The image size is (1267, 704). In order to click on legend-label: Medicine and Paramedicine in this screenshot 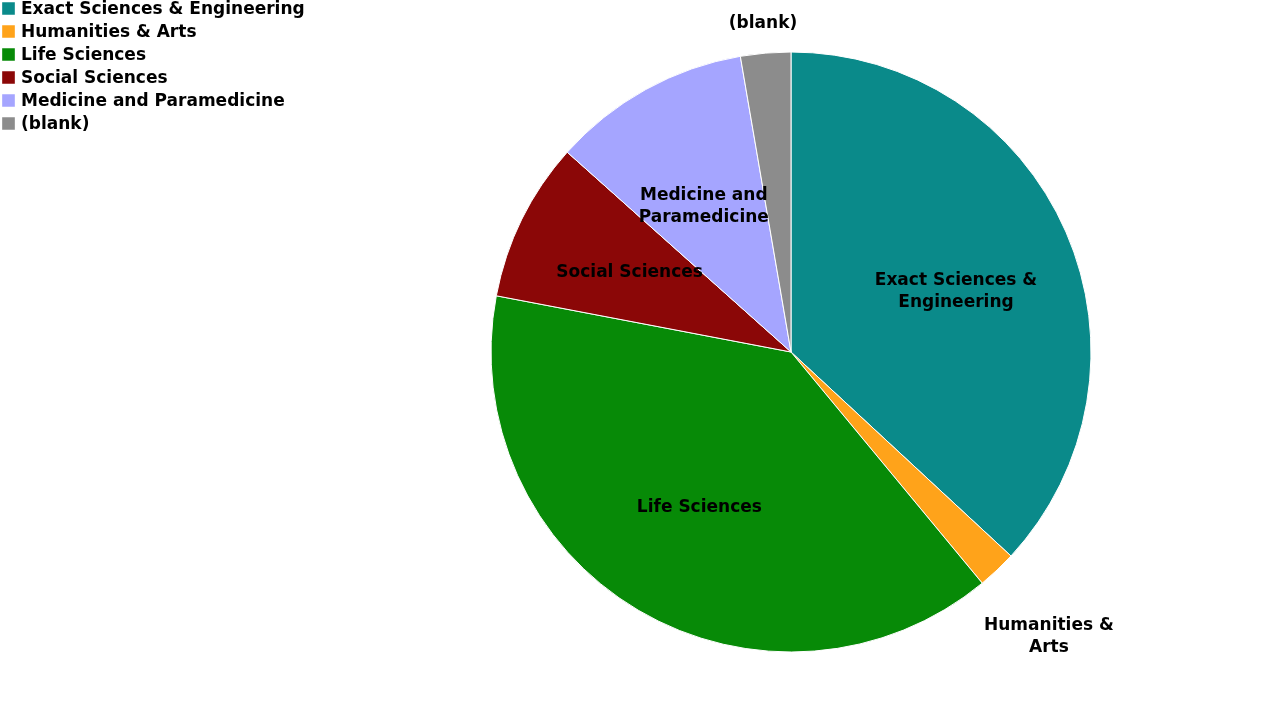, I will do `click(153, 99)`.